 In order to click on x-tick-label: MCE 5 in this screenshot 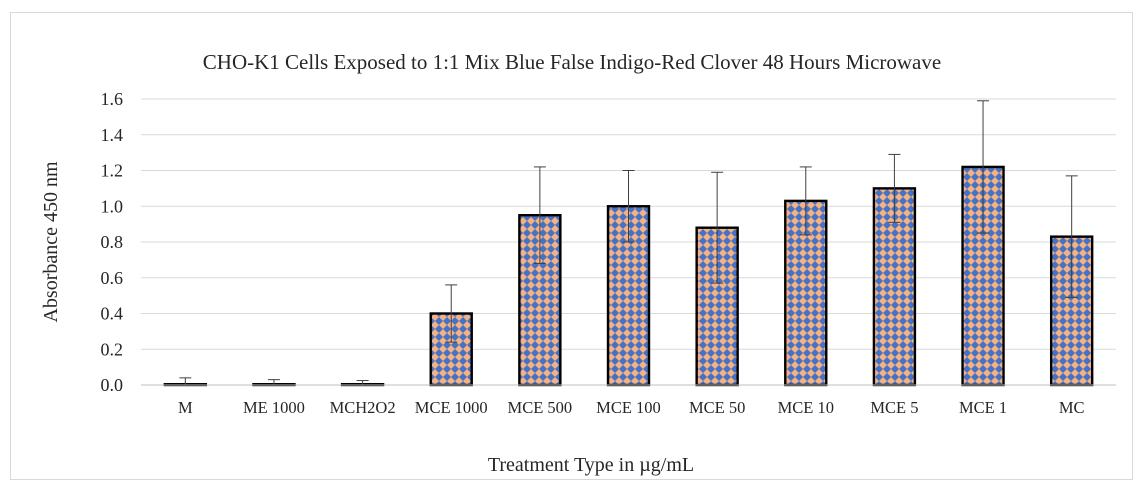, I will do `click(894, 407)`.